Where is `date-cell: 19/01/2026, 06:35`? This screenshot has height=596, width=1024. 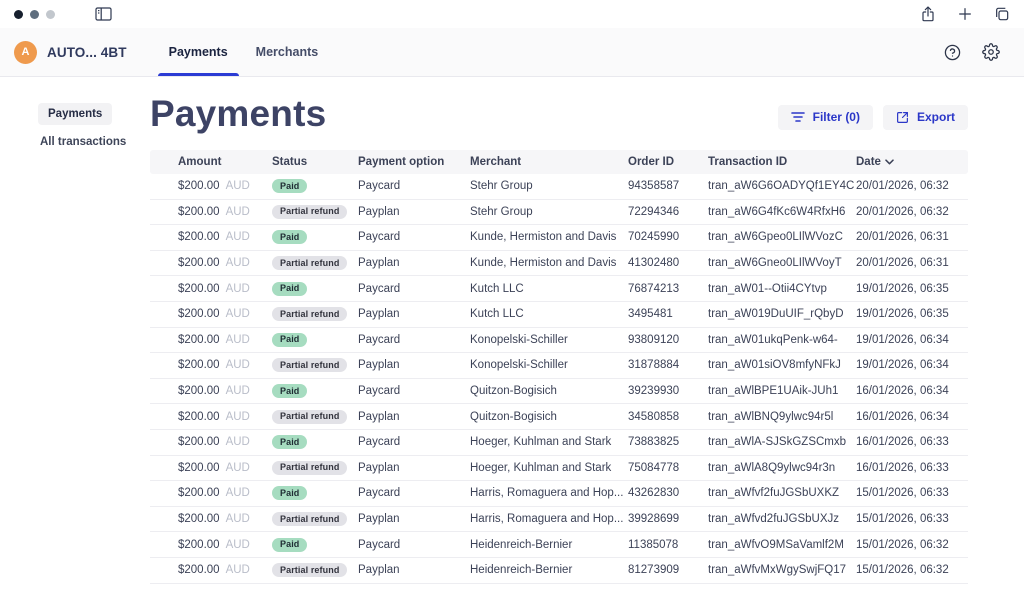 date-cell: 19/01/2026, 06:35 is located at coordinates (902, 314).